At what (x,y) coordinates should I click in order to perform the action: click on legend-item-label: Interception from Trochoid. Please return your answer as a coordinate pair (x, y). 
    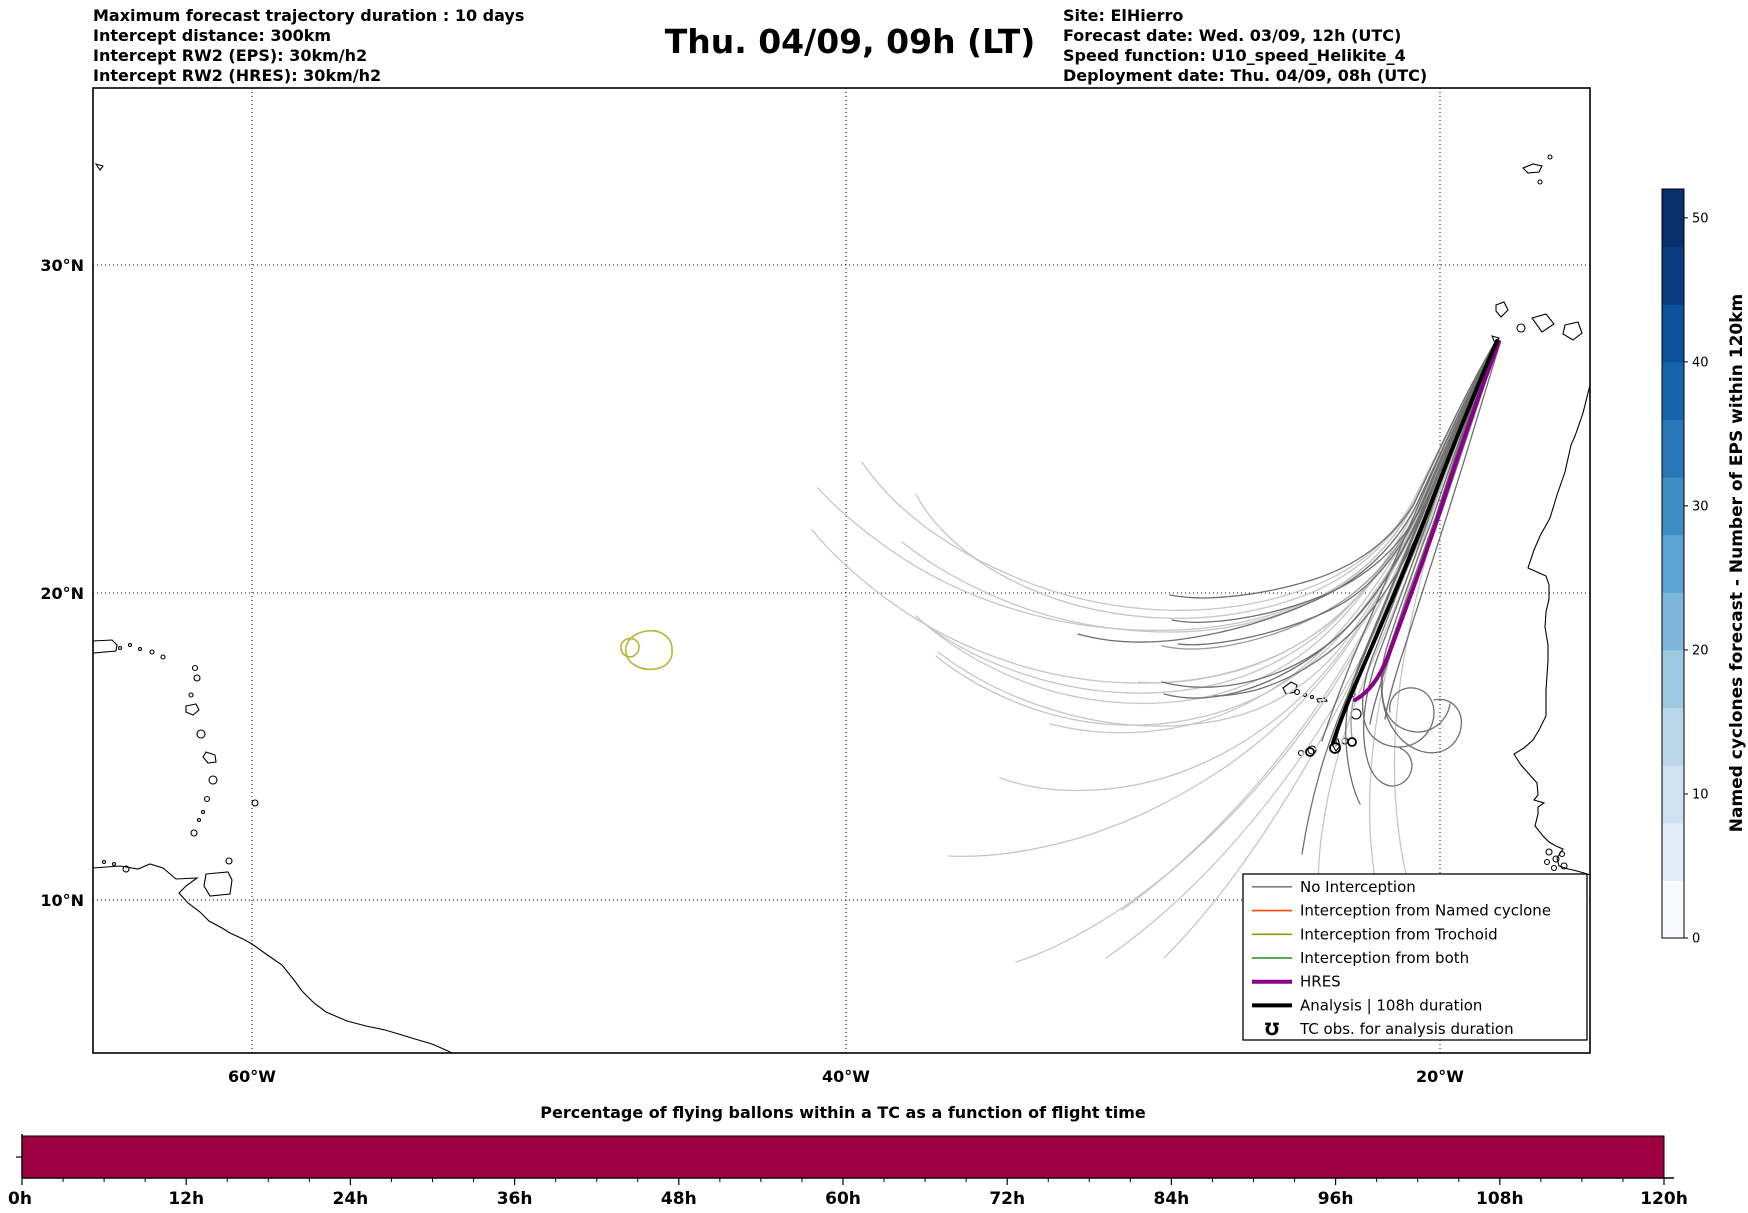
    Looking at the image, I should click on (1399, 934).